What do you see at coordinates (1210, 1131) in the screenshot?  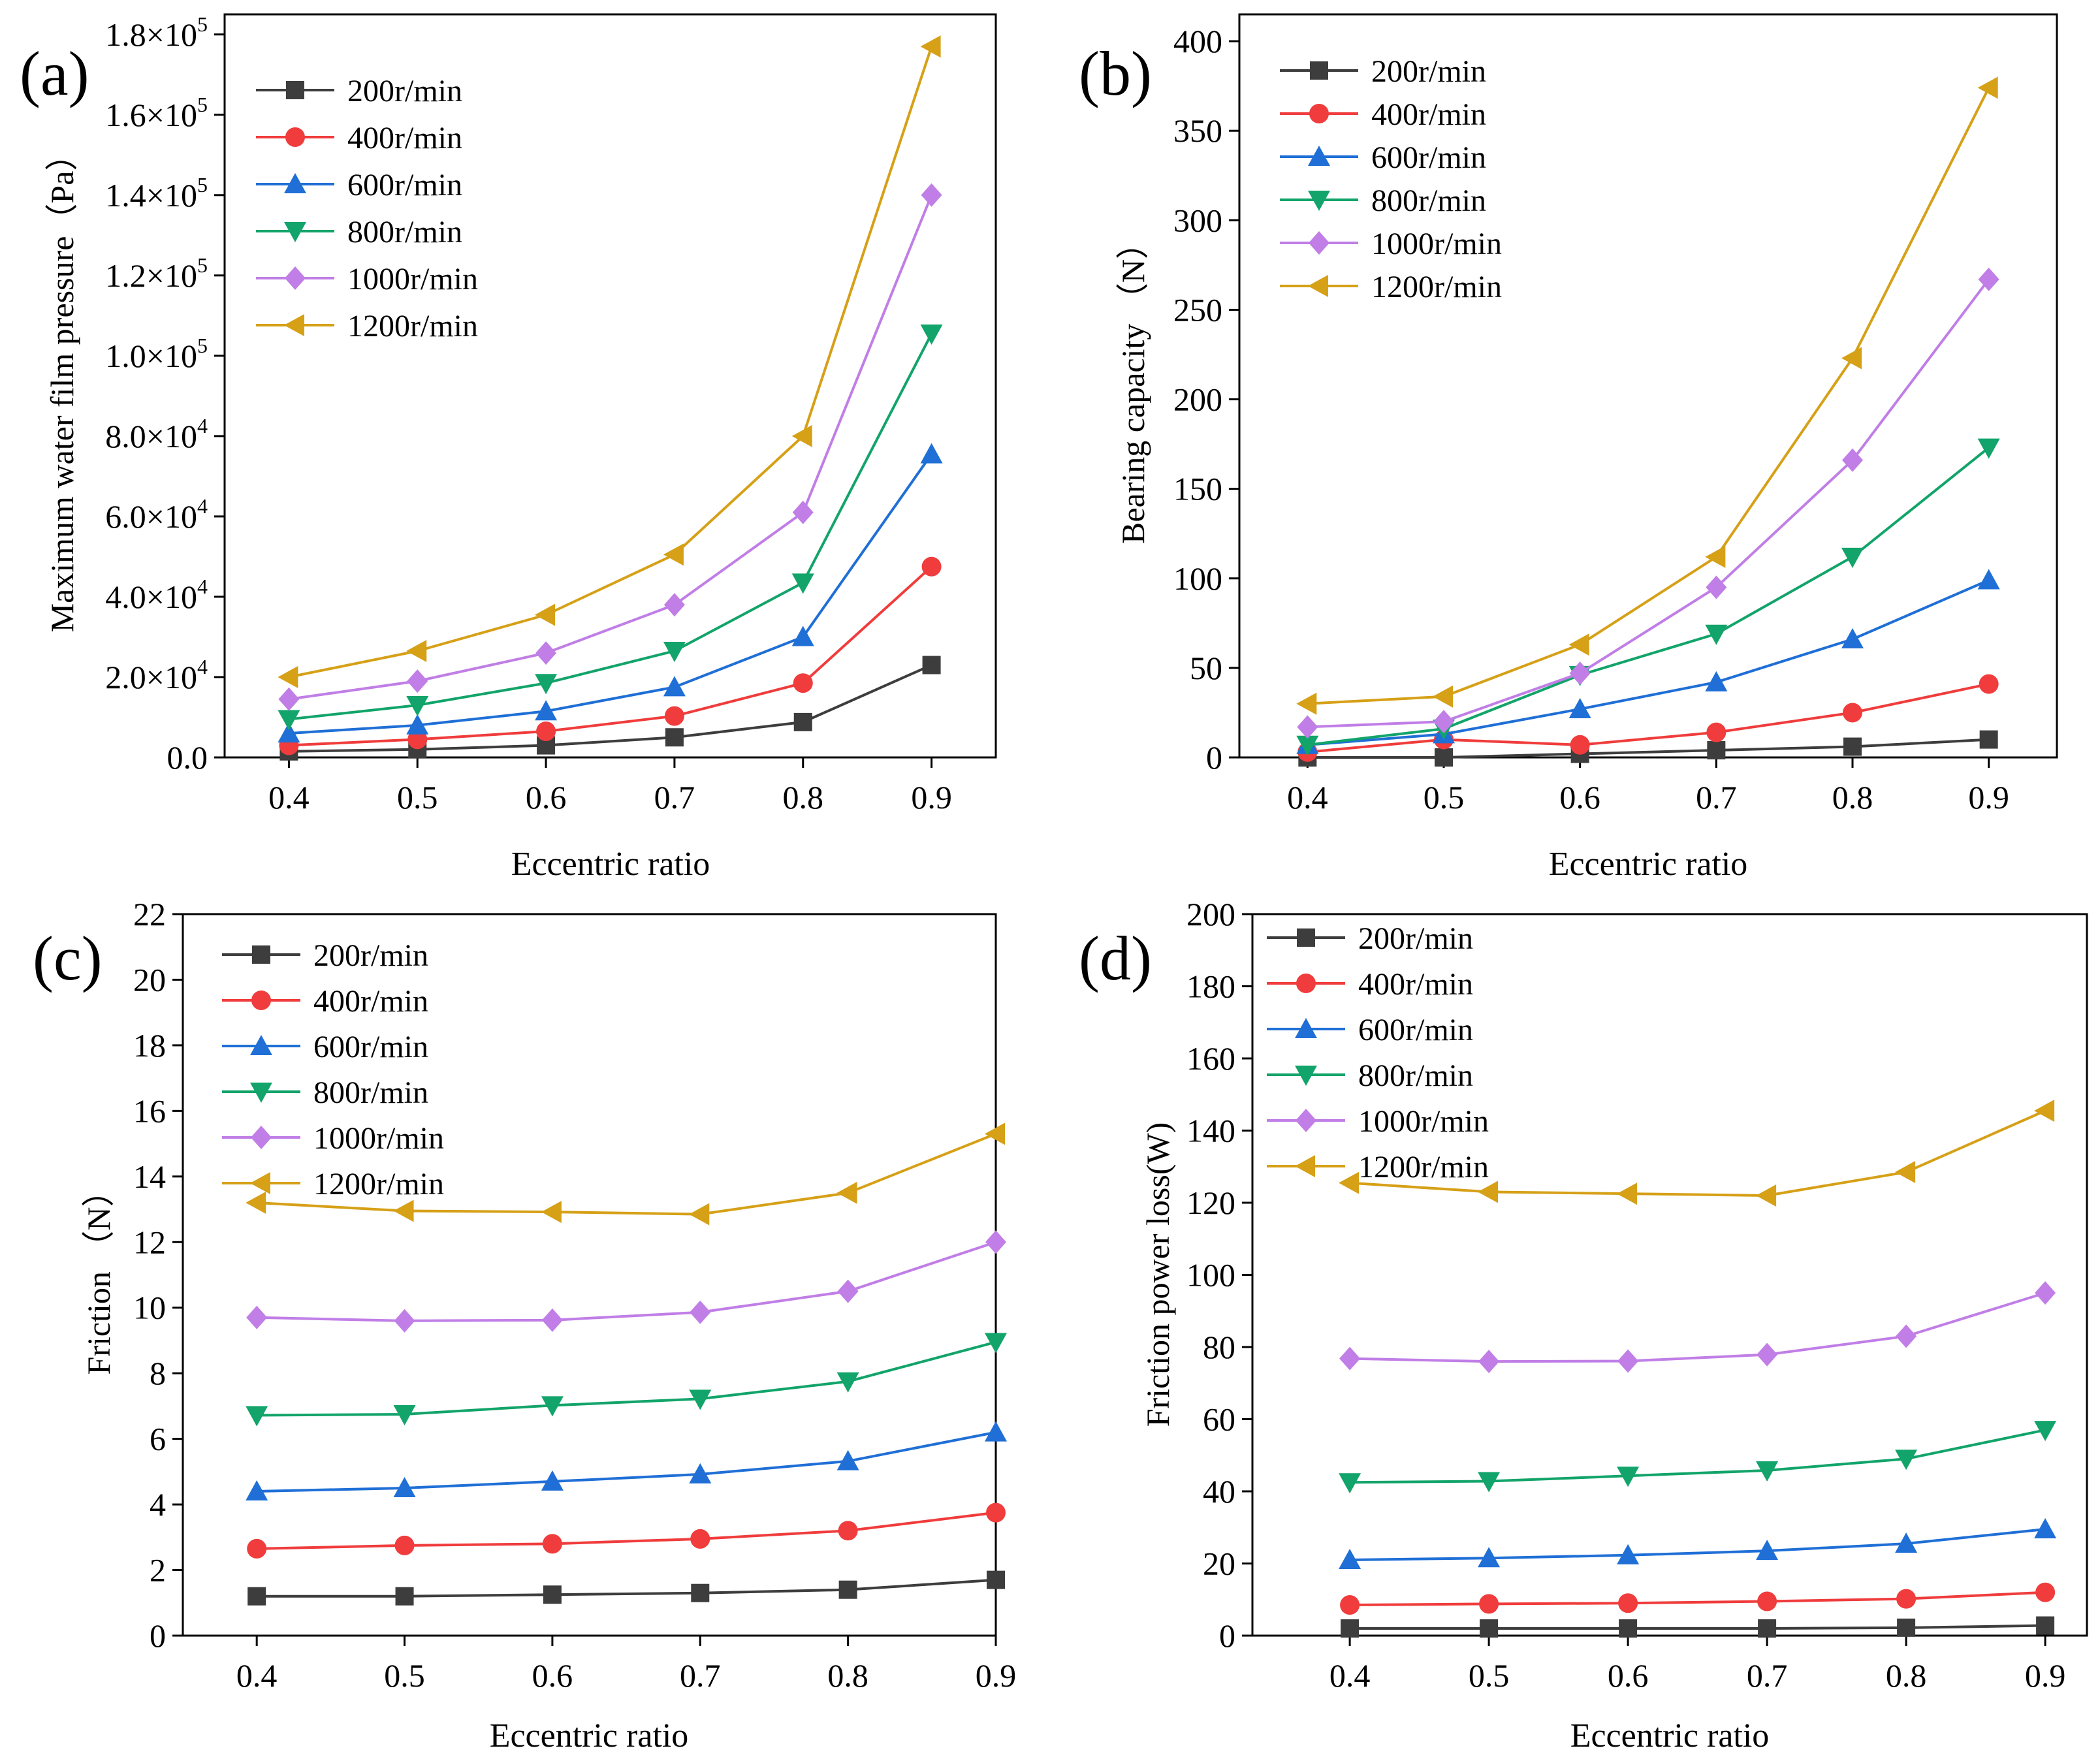 I see `y-tick-label: 140` at bounding box center [1210, 1131].